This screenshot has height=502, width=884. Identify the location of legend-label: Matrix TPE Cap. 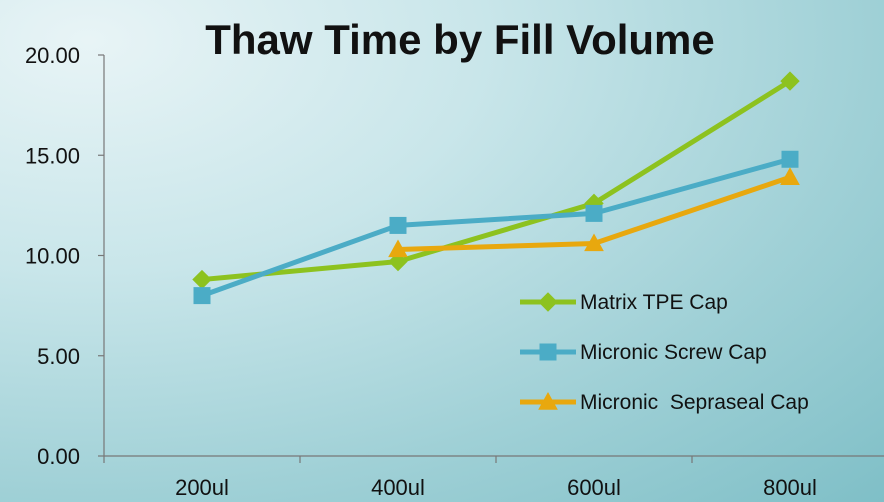
(654, 302).